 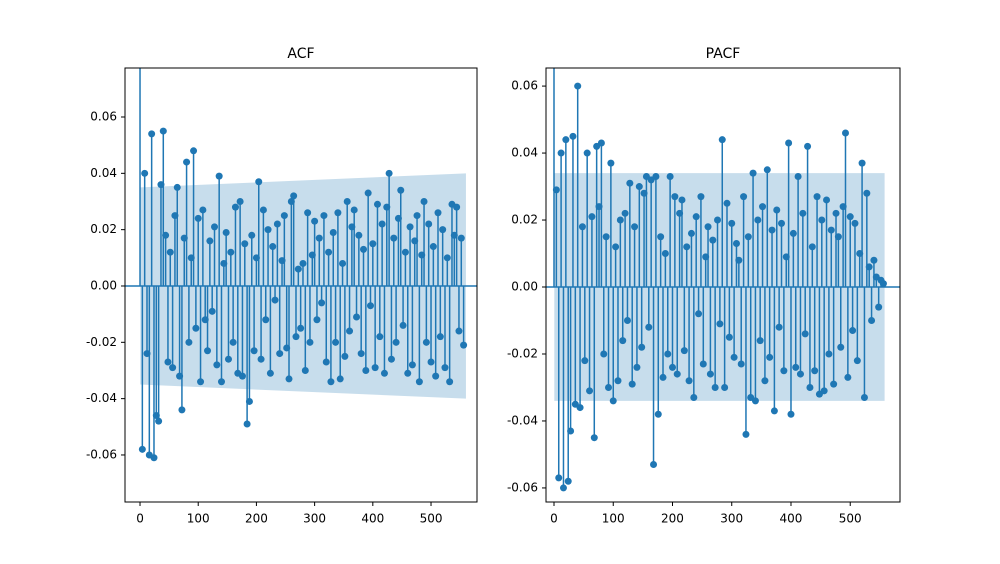 I want to click on y-tick-label: 0.02, so click(x=524, y=220).